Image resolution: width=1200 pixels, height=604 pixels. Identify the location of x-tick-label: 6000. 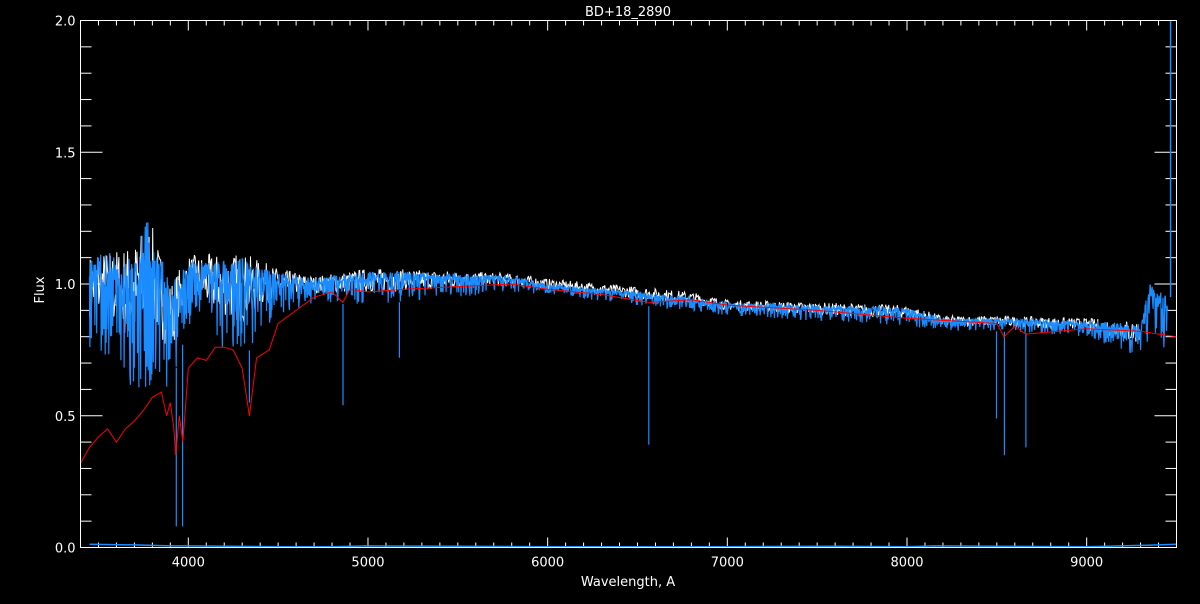
(547, 563).